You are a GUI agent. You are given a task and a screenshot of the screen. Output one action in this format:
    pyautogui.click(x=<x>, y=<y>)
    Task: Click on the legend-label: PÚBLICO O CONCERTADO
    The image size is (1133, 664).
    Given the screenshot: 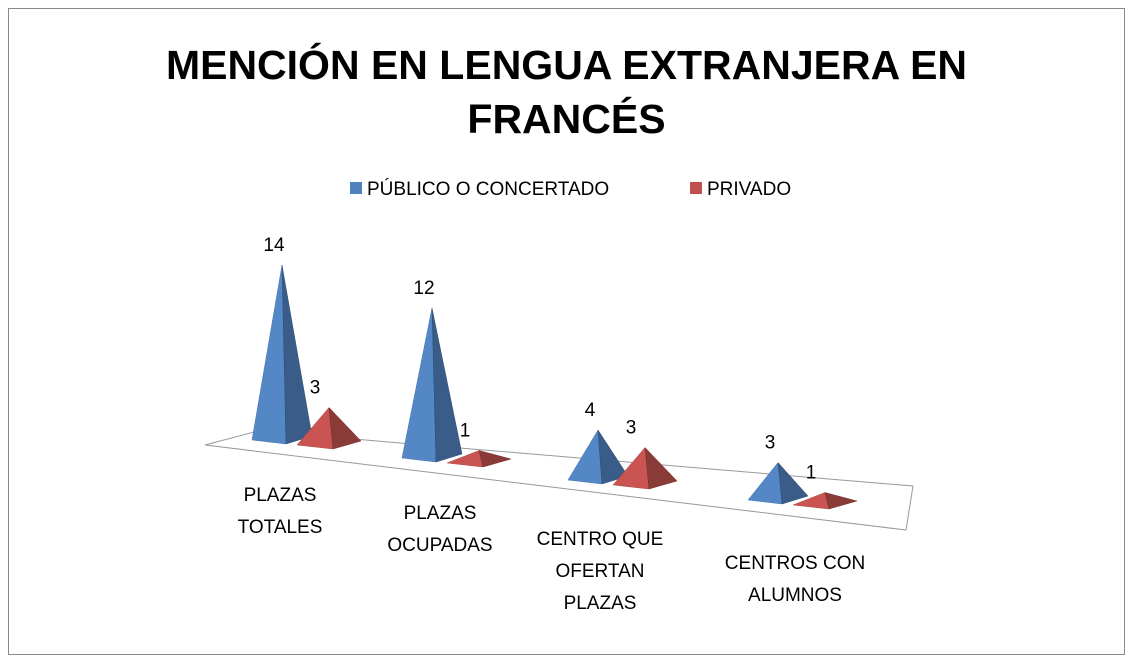 What is the action you would take?
    pyautogui.click(x=488, y=189)
    